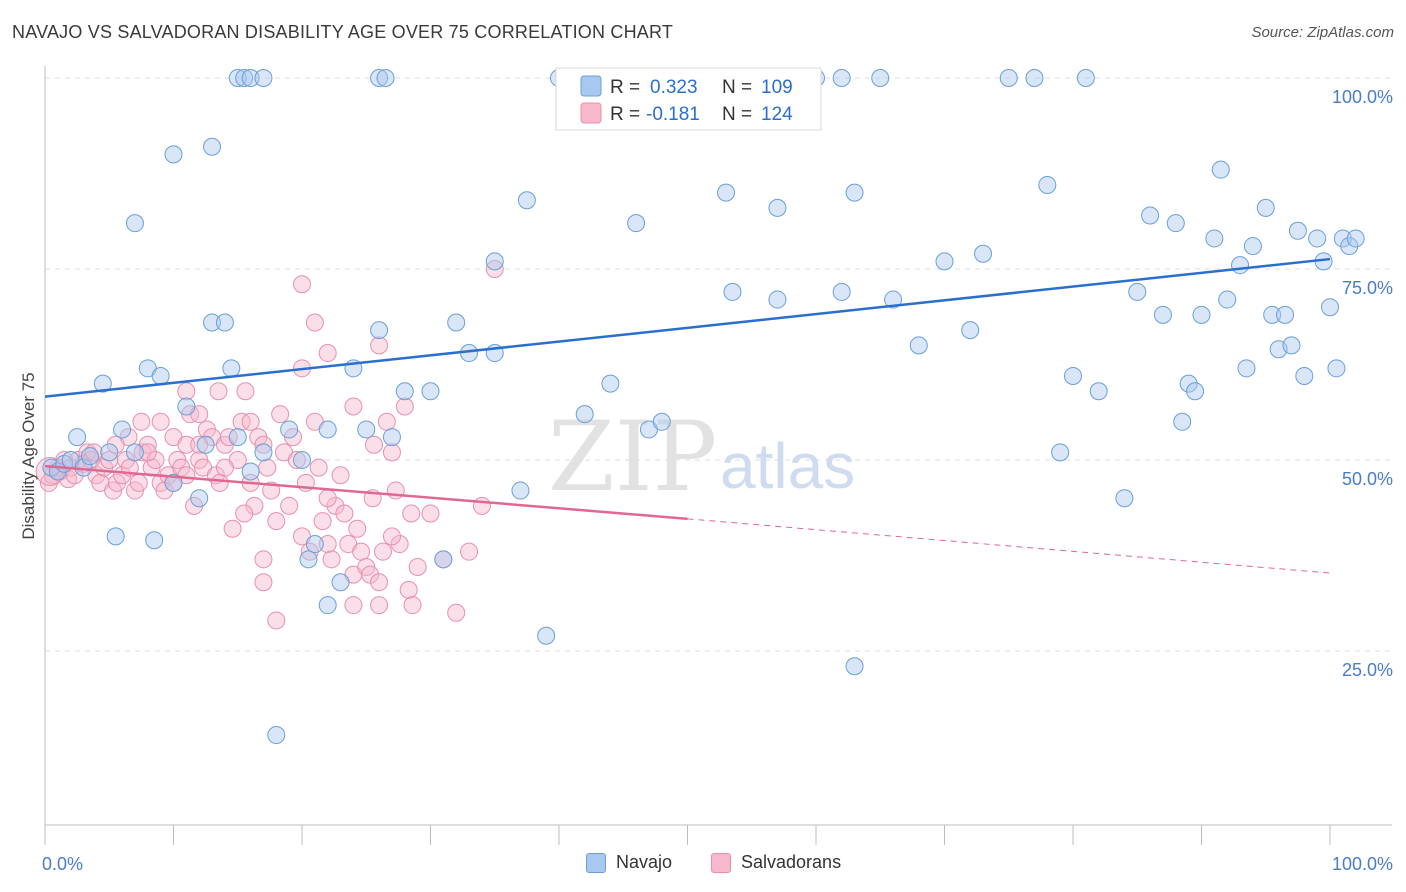 The height and width of the screenshot is (892, 1406). What do you see at coordinates (688, 99) in the screenshot?
I see `correlation-legend: R = 0.323 N = 109 R = -0.181 N = 124` at bounding box center [688, 99].